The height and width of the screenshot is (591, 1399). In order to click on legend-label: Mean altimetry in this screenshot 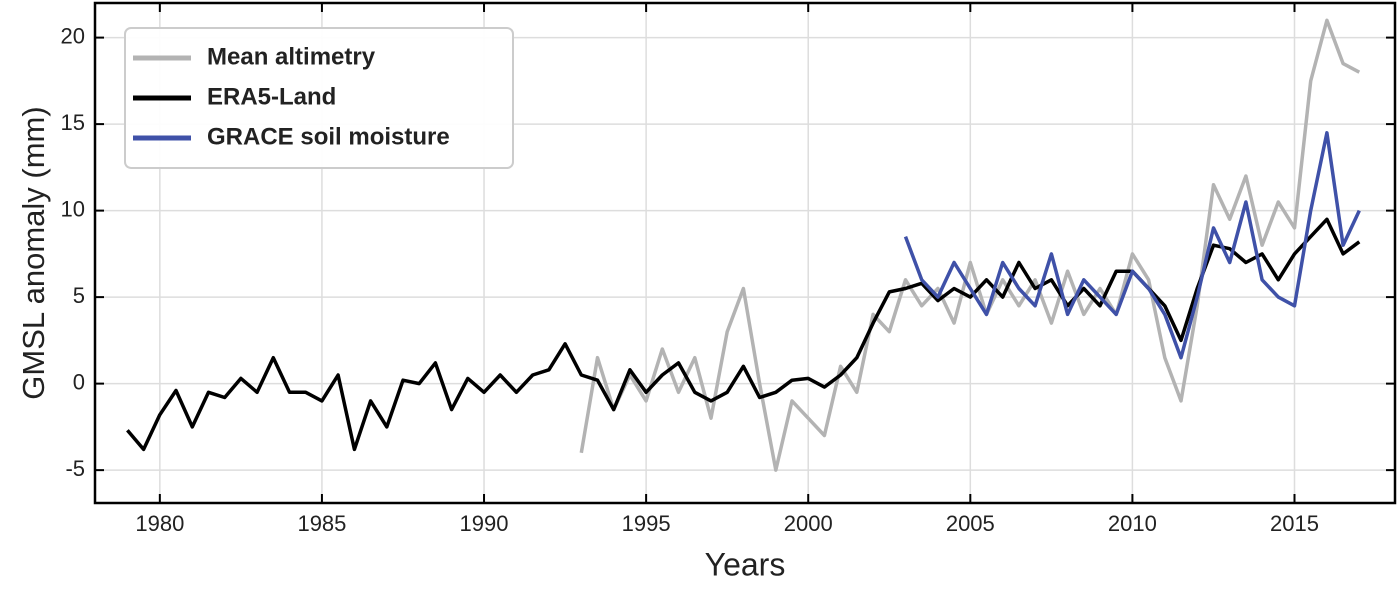, I will do `click(291, 56)`.